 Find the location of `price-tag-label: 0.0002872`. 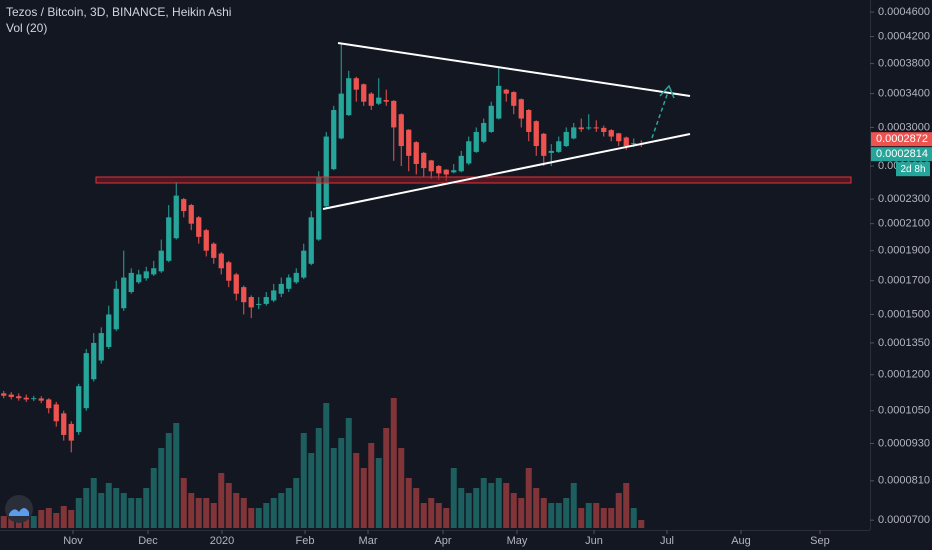

price-tag-label: 0.0002872 is located at coordinates (902, 139).